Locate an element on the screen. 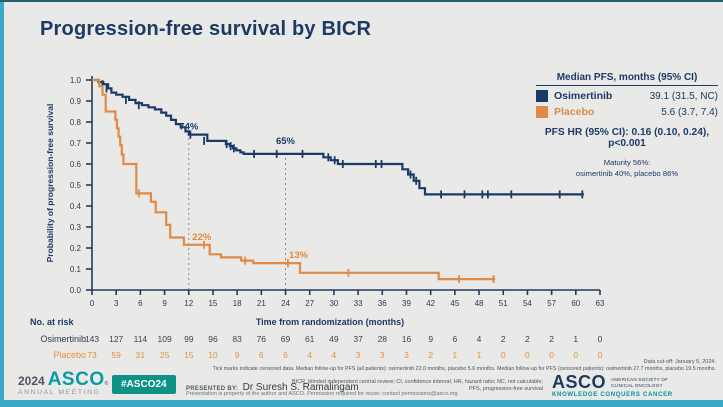  y-tick-label: 0.7 is located at coordinates (76, 143).